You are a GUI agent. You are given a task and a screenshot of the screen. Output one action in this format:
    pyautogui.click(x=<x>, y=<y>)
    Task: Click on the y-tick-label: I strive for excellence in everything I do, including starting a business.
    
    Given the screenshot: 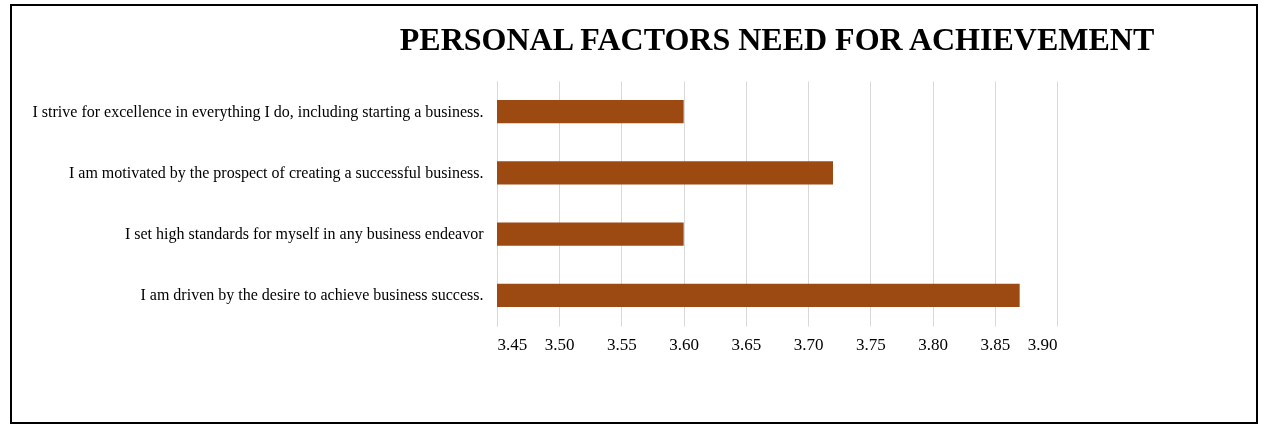 What is the action you would take?
    pyautogui.click(x=258, y=111)
    